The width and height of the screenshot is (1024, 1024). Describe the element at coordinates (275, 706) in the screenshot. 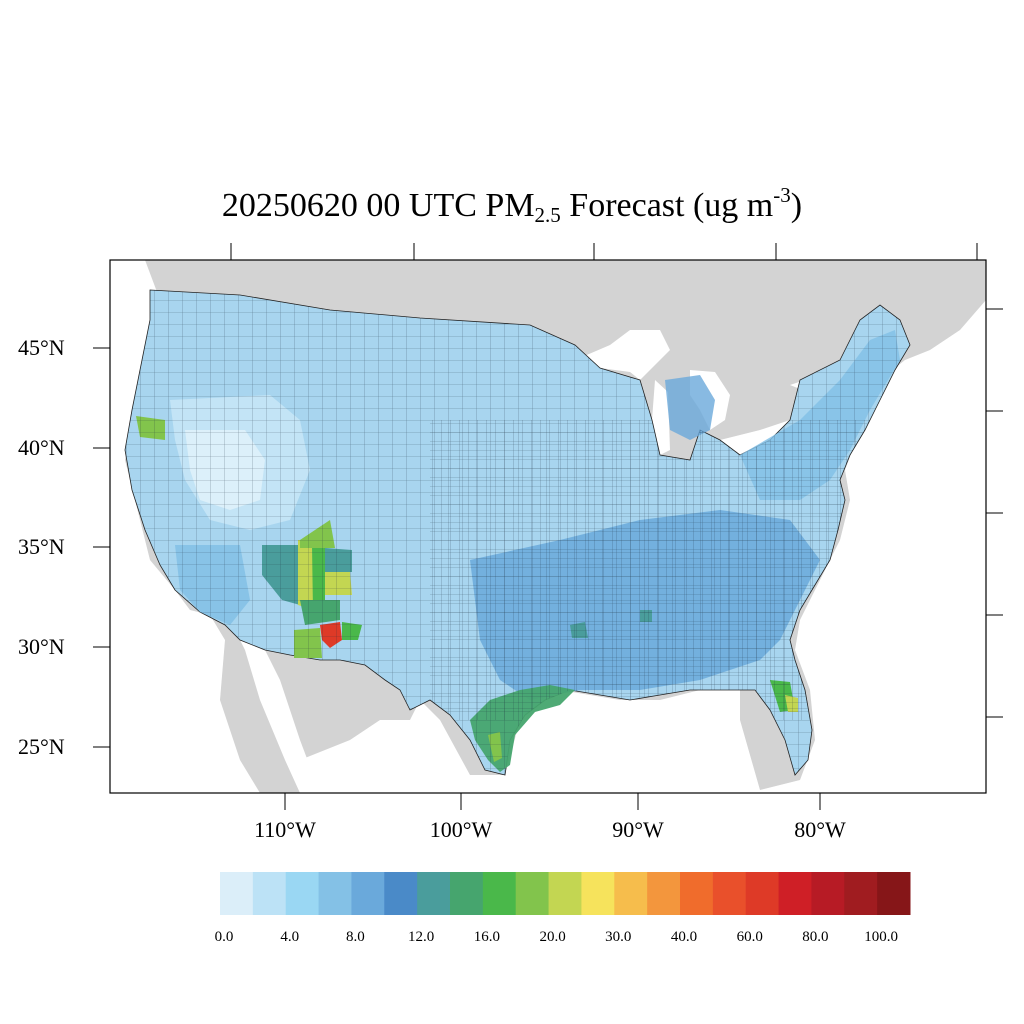

I see `gulf-of-california` at that location.